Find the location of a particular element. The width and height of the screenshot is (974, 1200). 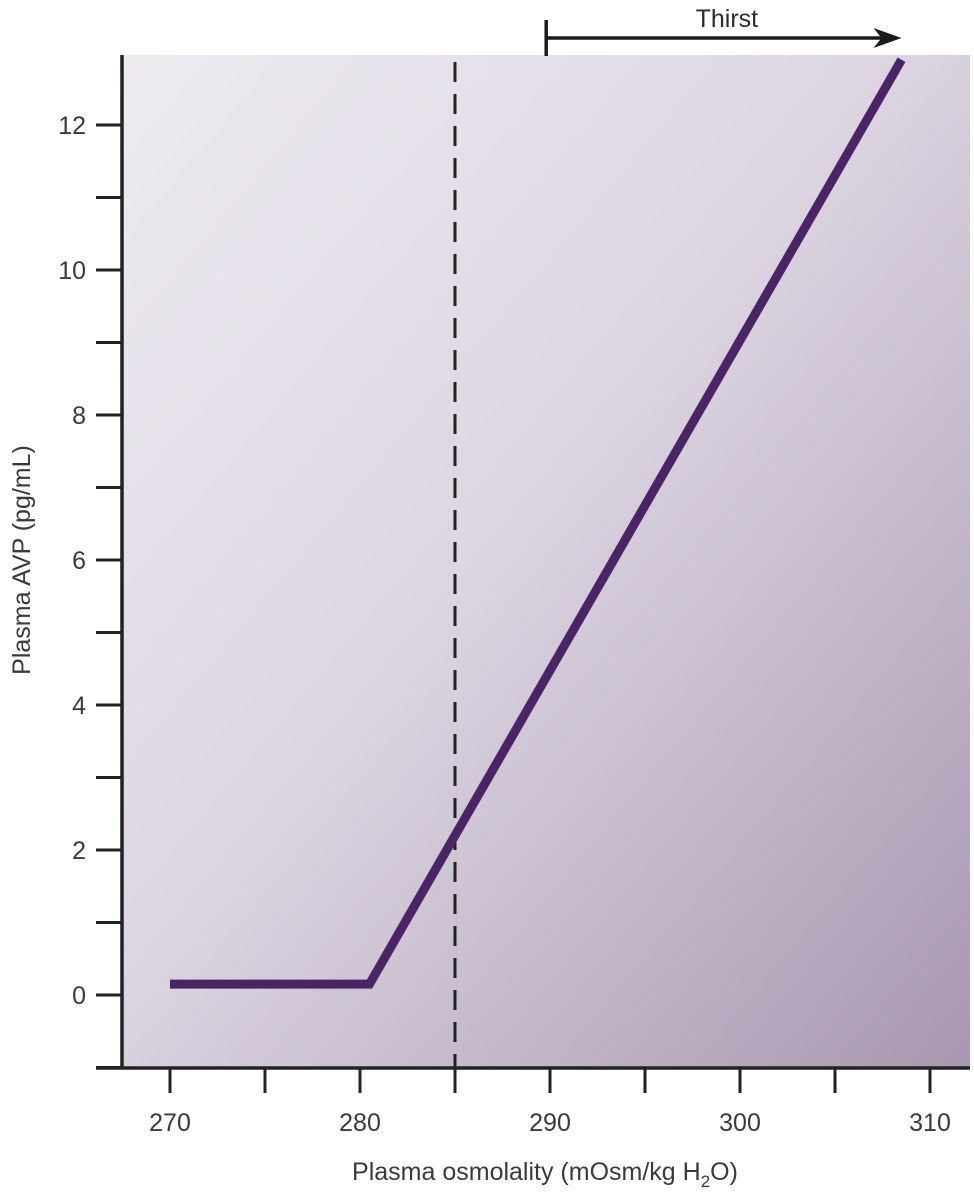

y-tick-label: 12 is located at coordinates (72, 126).